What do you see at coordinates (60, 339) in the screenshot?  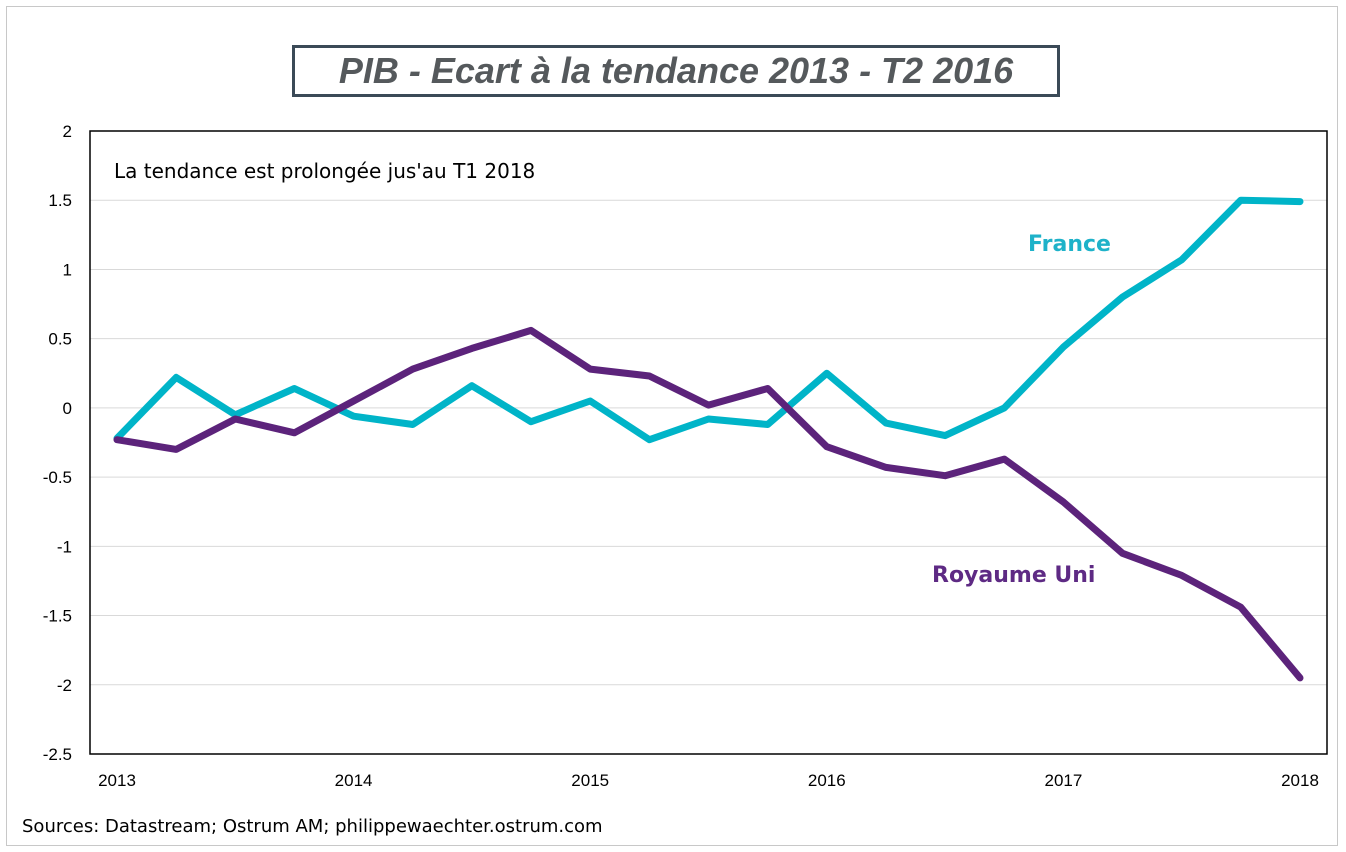 I see `y-tick-label: 0.5` at bounding box center [60, 339].